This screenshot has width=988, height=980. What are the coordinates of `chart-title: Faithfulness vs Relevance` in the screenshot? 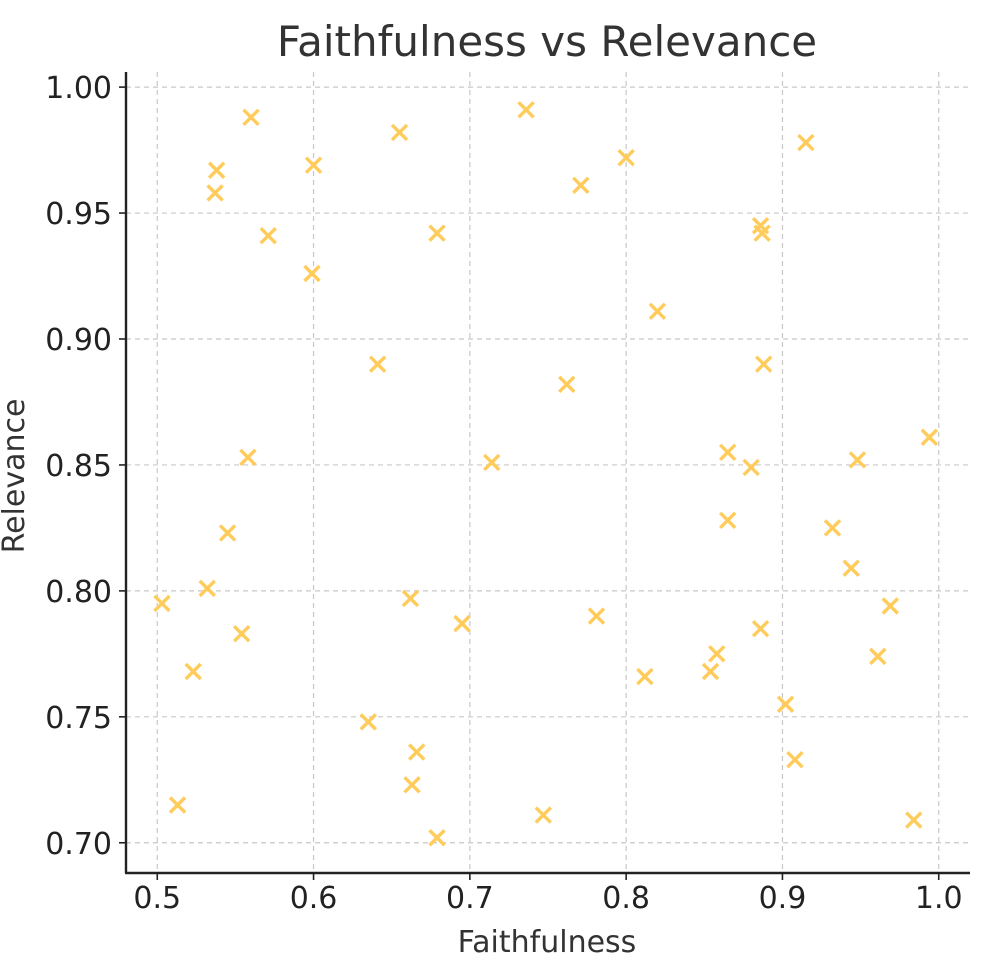 It's located at (547, 41).